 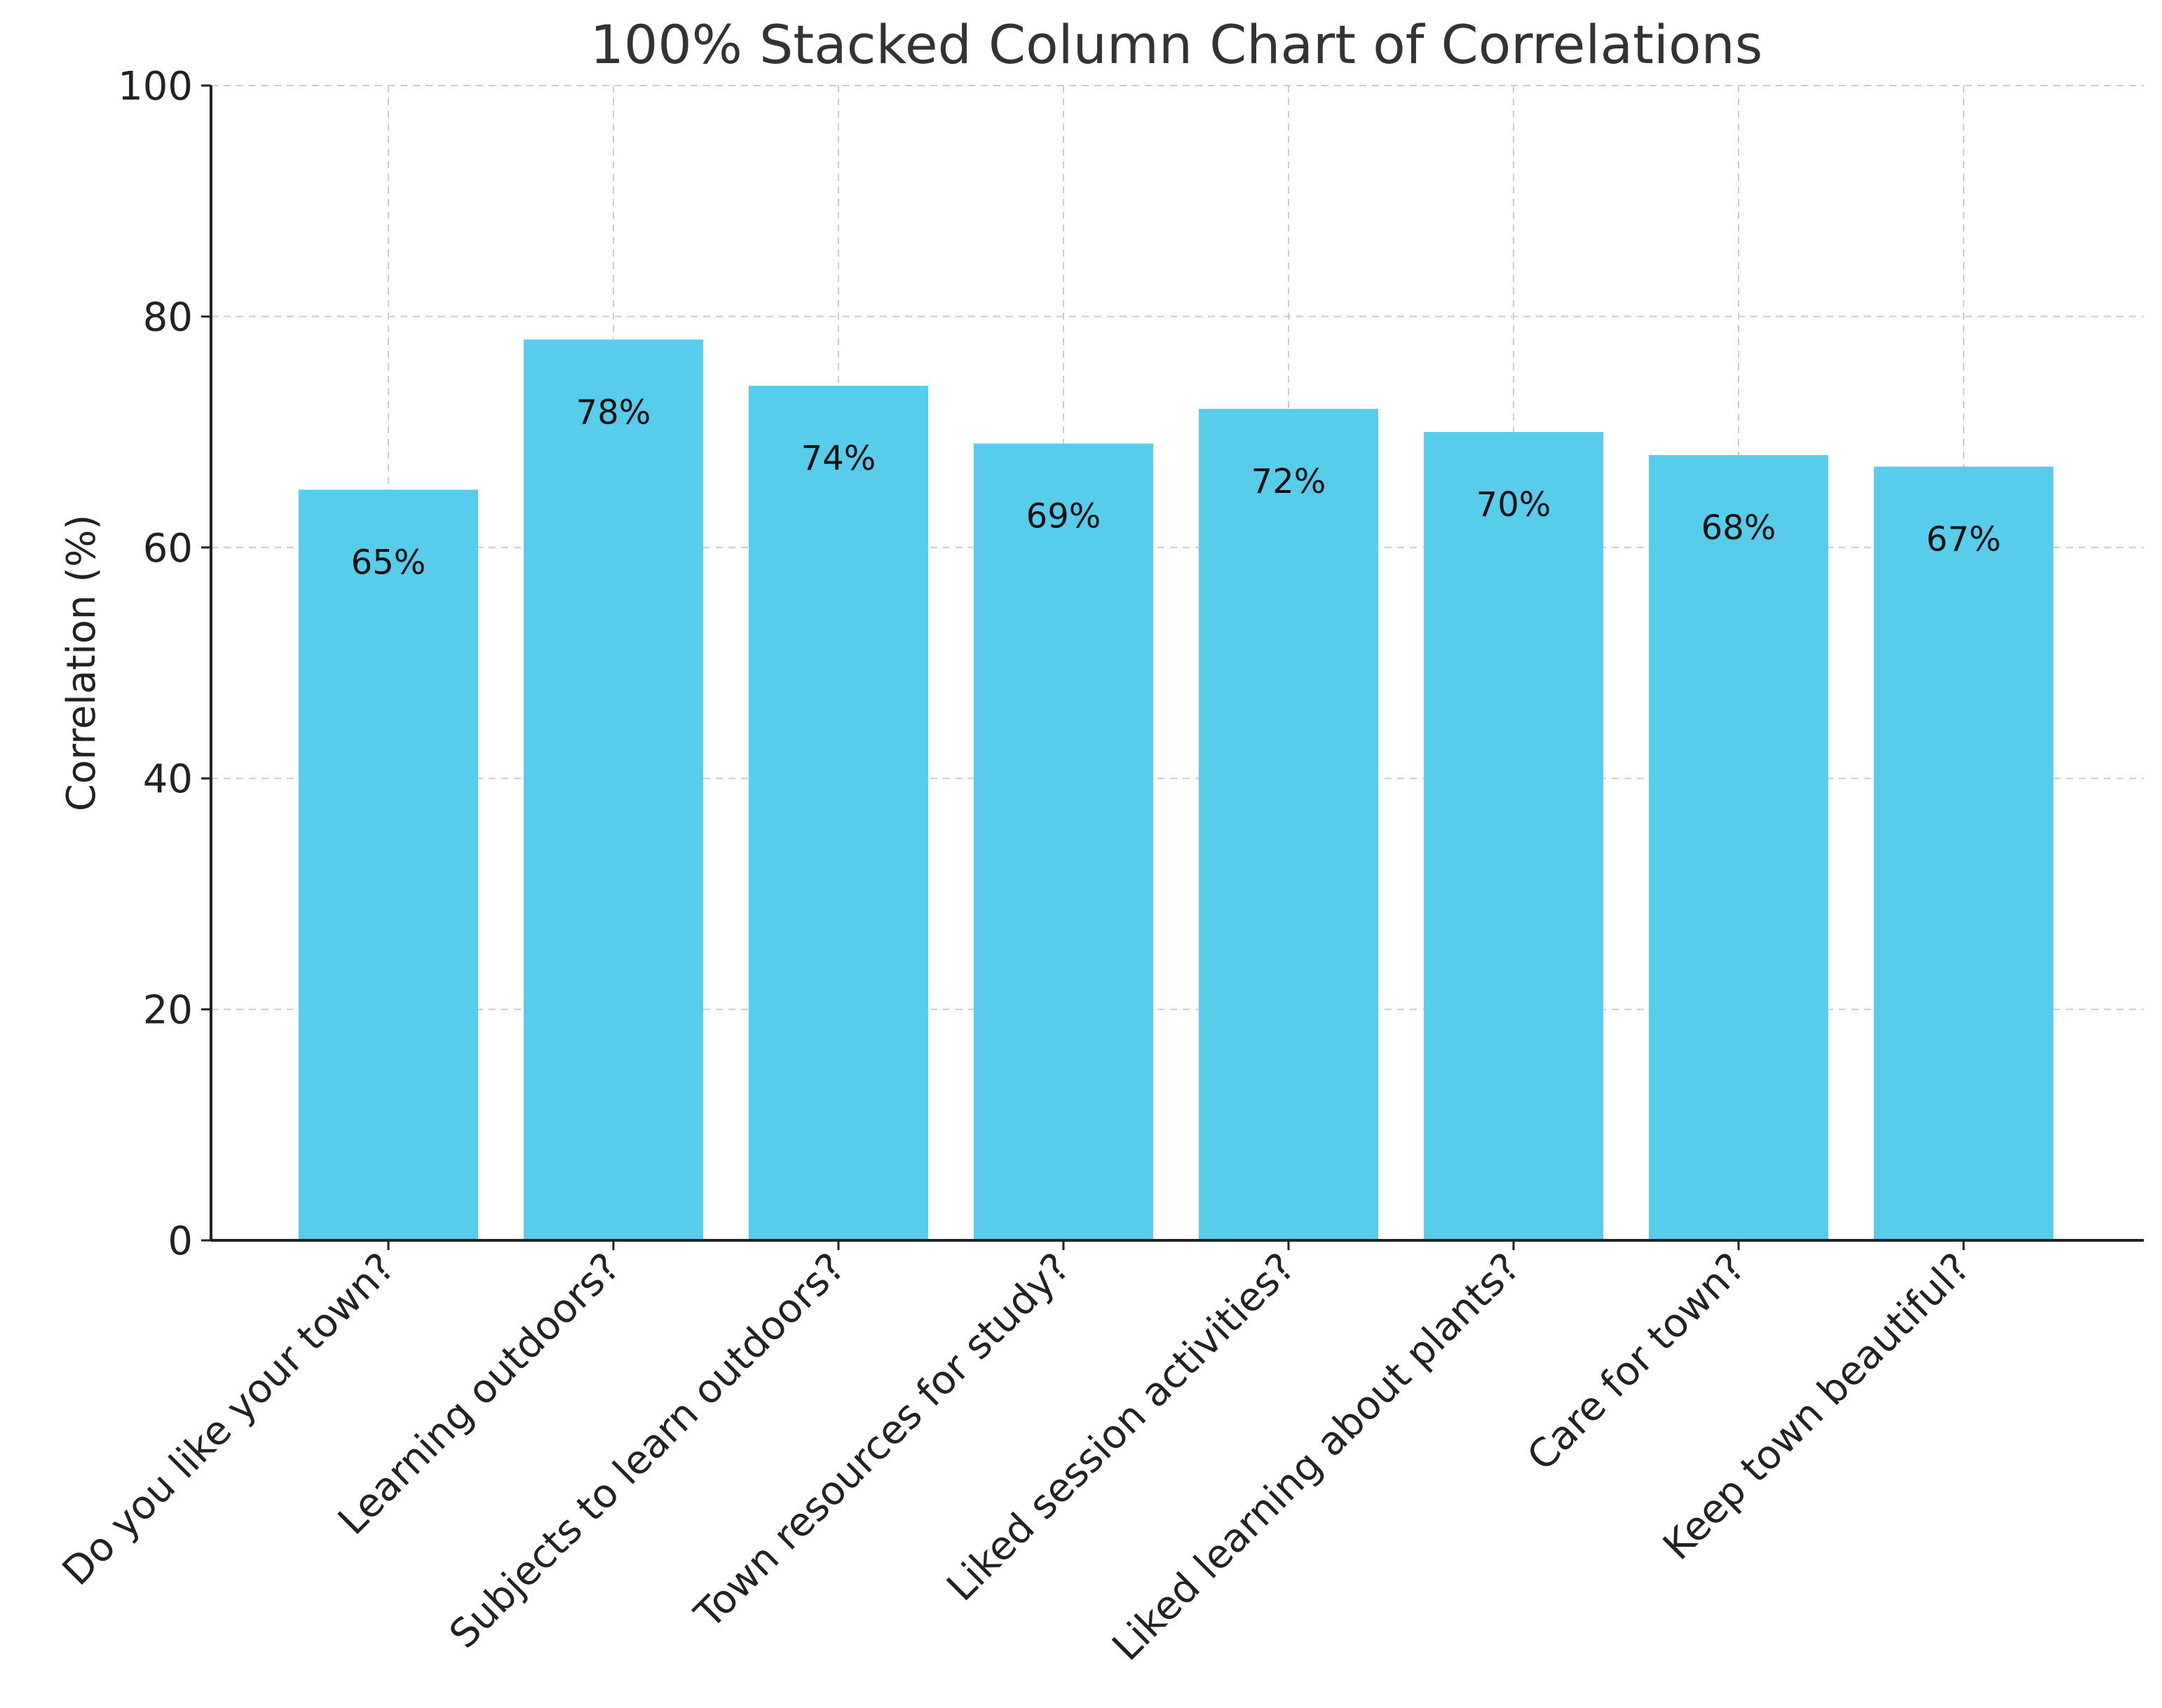 What do you see at coordinates (647, 1452) in the screenshot?
I see `x-tick-label: Subjects to learn outdoors?` at bounding box center [647, 1452].